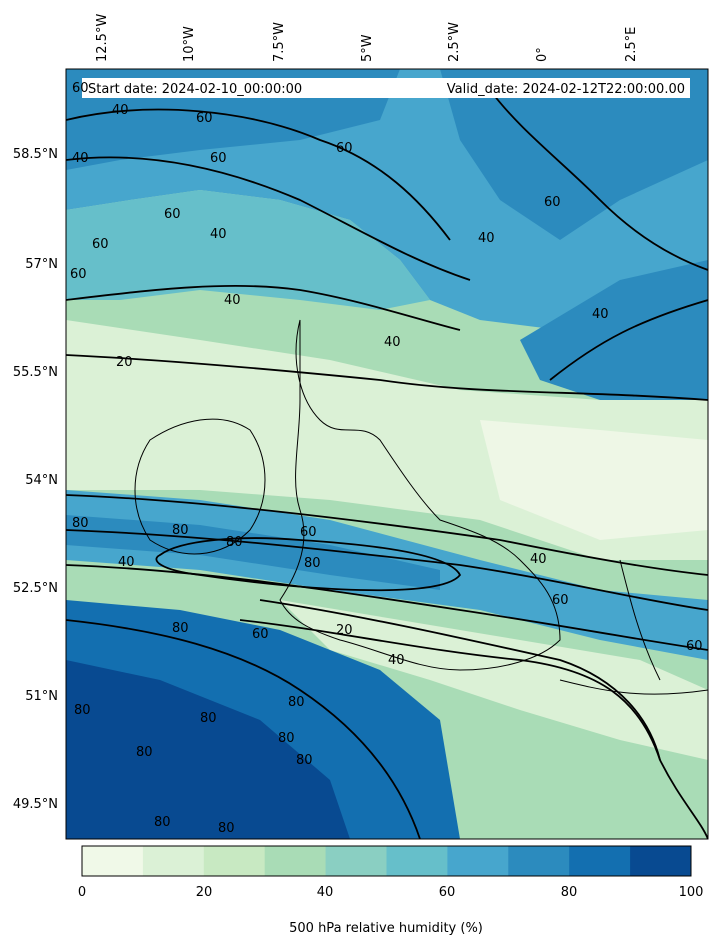  I want to click on header-box, so click(386, 88).